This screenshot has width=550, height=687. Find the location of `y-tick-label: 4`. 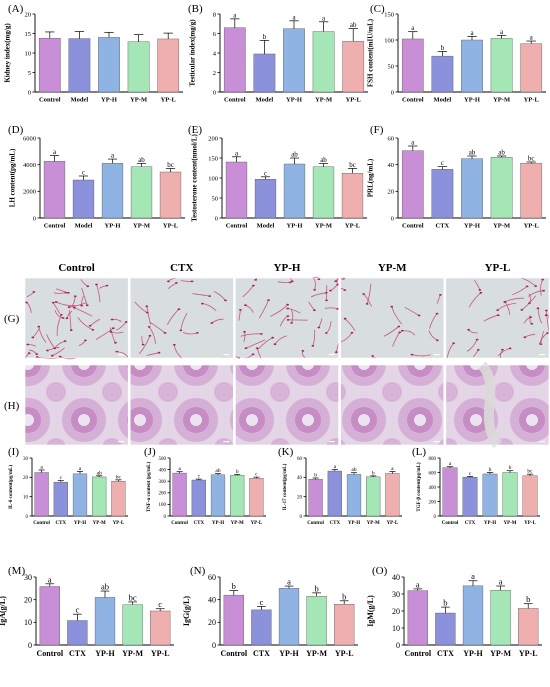

y-tick-label: 4 is located at coordinates (215, 53).